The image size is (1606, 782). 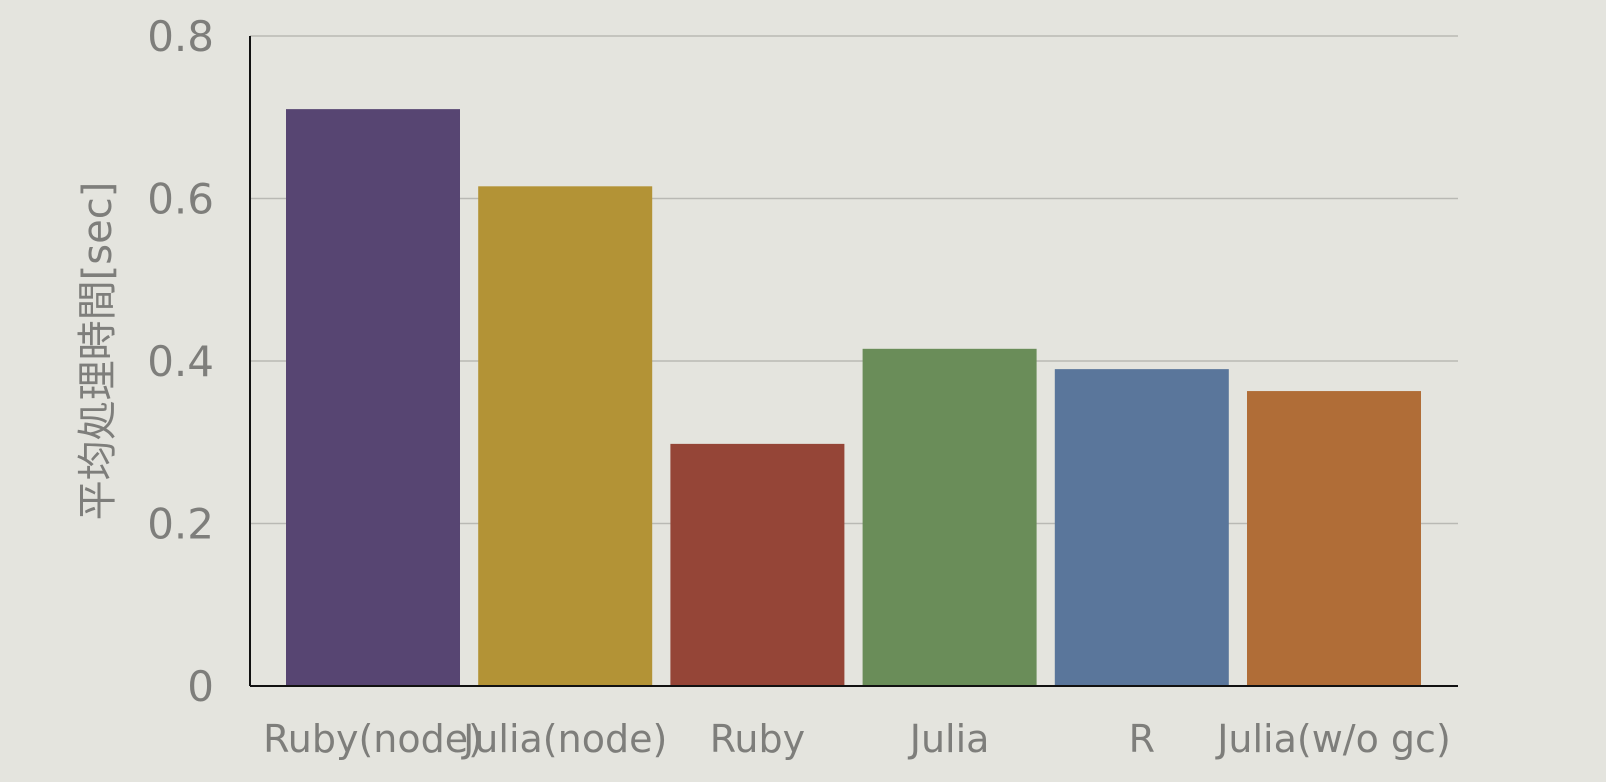 What do you see at coordinates (757, 564) in the screenshot?
I see `bar-ruby` at bounding box center [757, 564].